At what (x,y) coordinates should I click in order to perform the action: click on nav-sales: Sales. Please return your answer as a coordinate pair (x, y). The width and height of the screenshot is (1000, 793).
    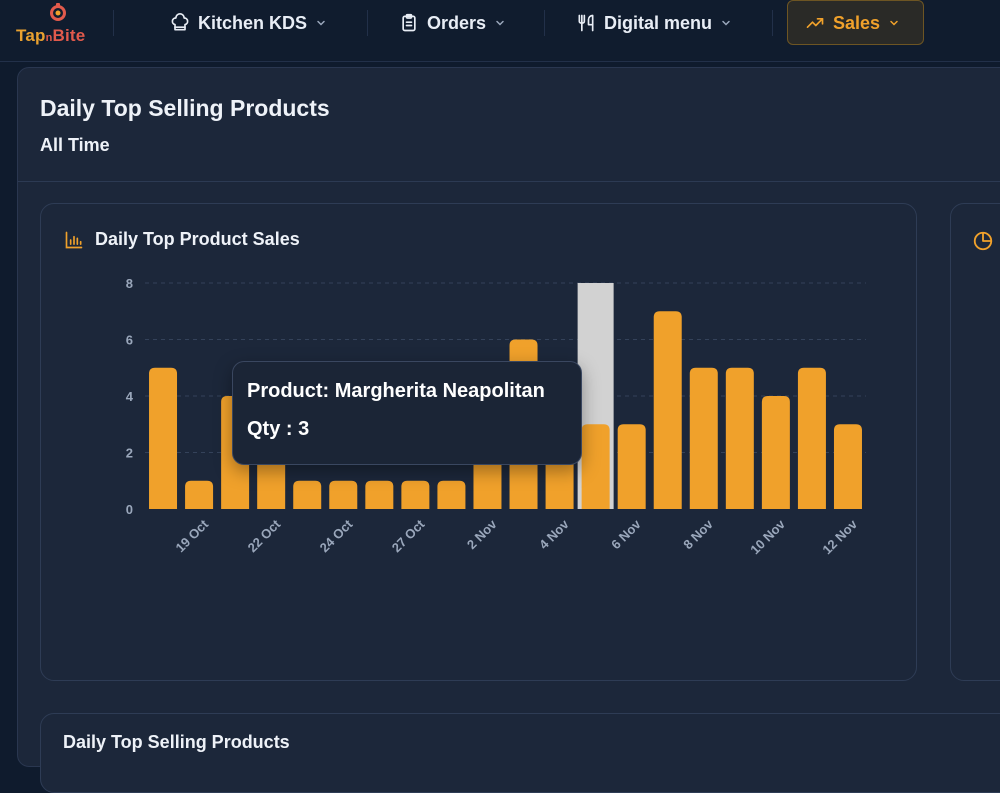
    Looking at the image, I should click on (852, 23).